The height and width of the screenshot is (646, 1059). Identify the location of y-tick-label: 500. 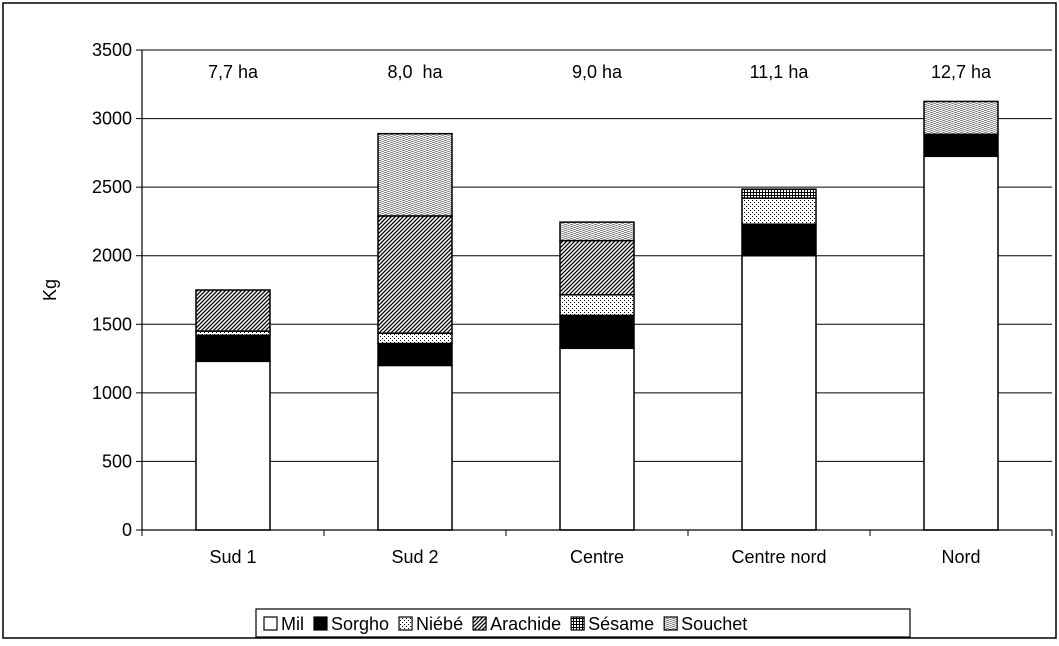
(117, 461).